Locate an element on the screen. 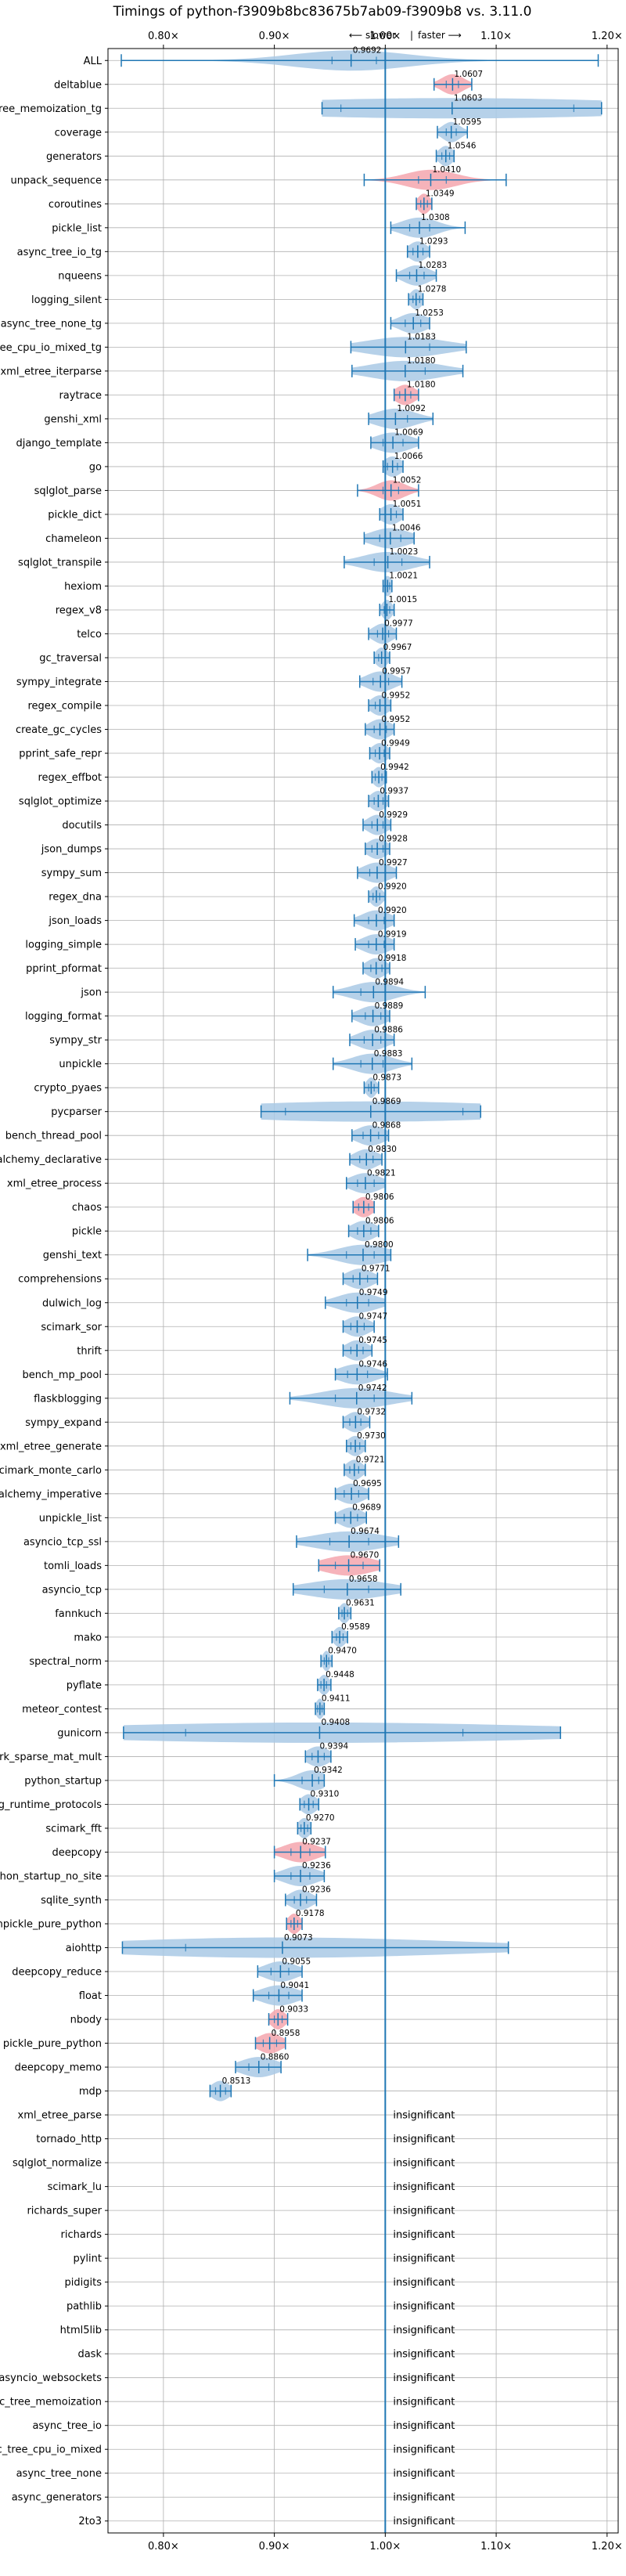 This screenshot has width=626, height=2576. value-annotation: 0.9942 is located at coordinates (394, 768).